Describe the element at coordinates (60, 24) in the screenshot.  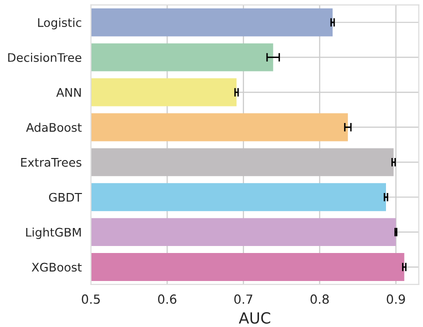
I see `y-tick-label: Logistic` at that location.